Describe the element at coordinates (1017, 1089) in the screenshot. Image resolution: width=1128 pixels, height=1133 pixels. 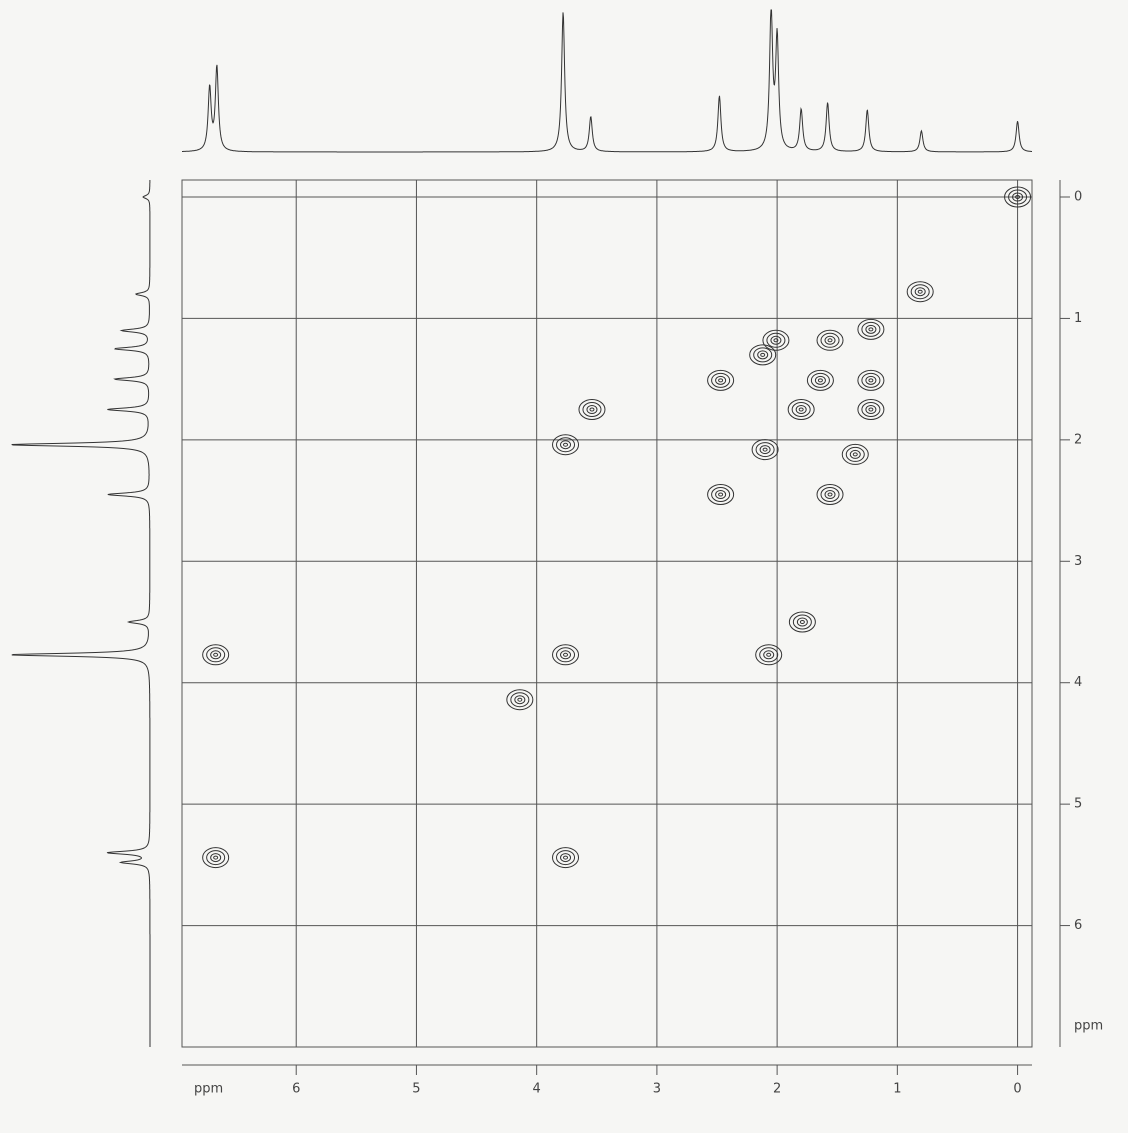
I see `x-tick-label: 0` at that location.